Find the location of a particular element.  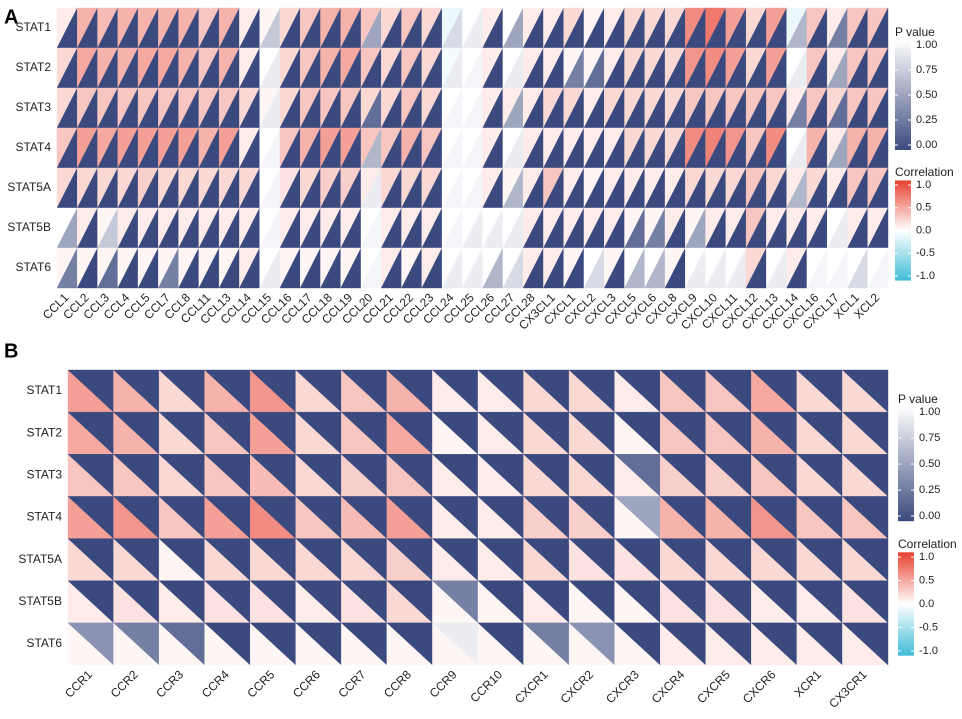

column-label: CCR2 is located at coordinates (124, 683).